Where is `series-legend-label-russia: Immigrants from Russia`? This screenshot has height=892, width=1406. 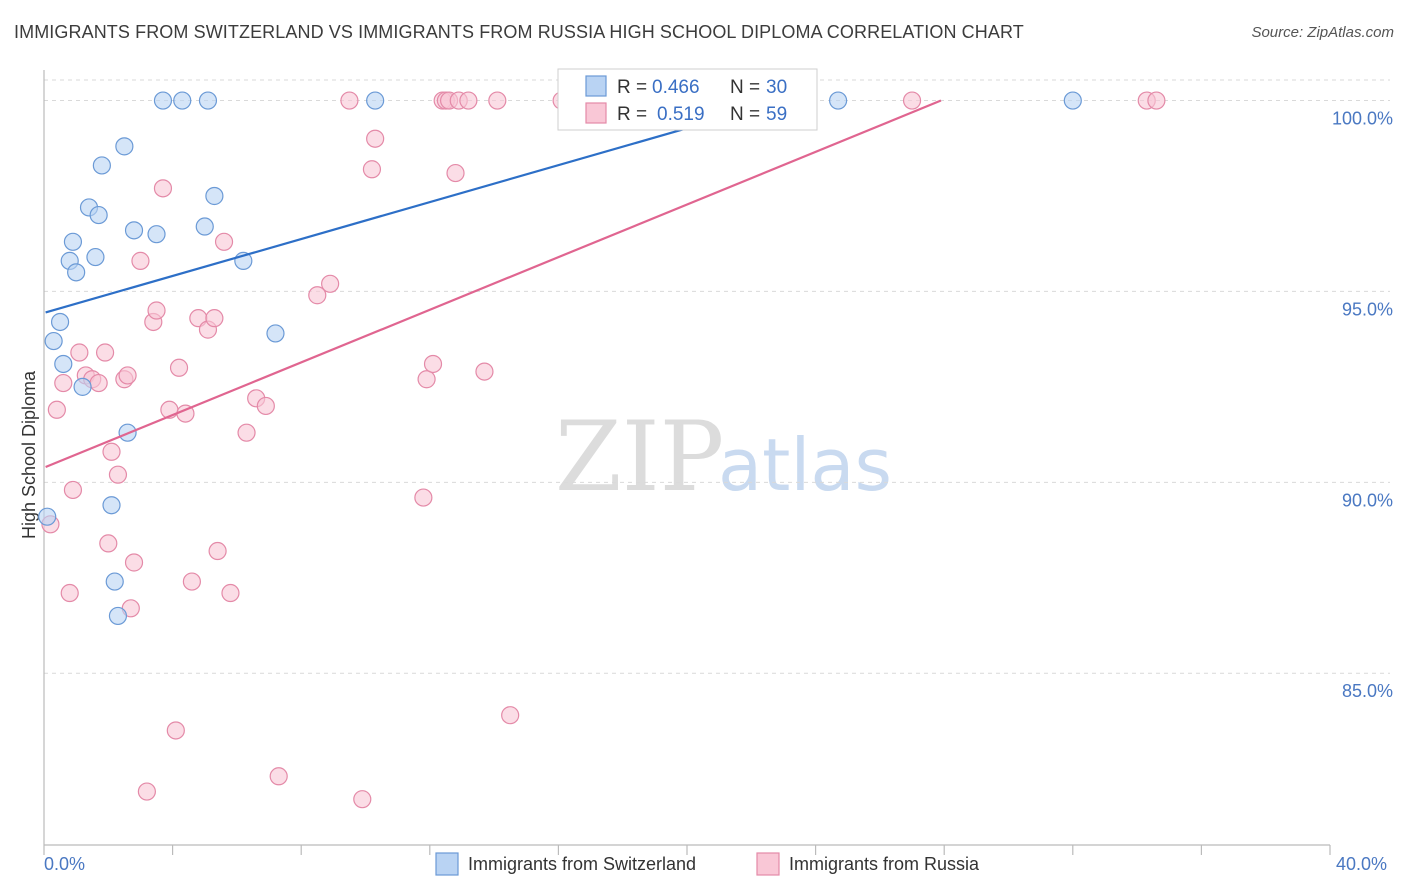 series-legend-label-russia: Immigrants from Russia is located at coordinates (884, 864).